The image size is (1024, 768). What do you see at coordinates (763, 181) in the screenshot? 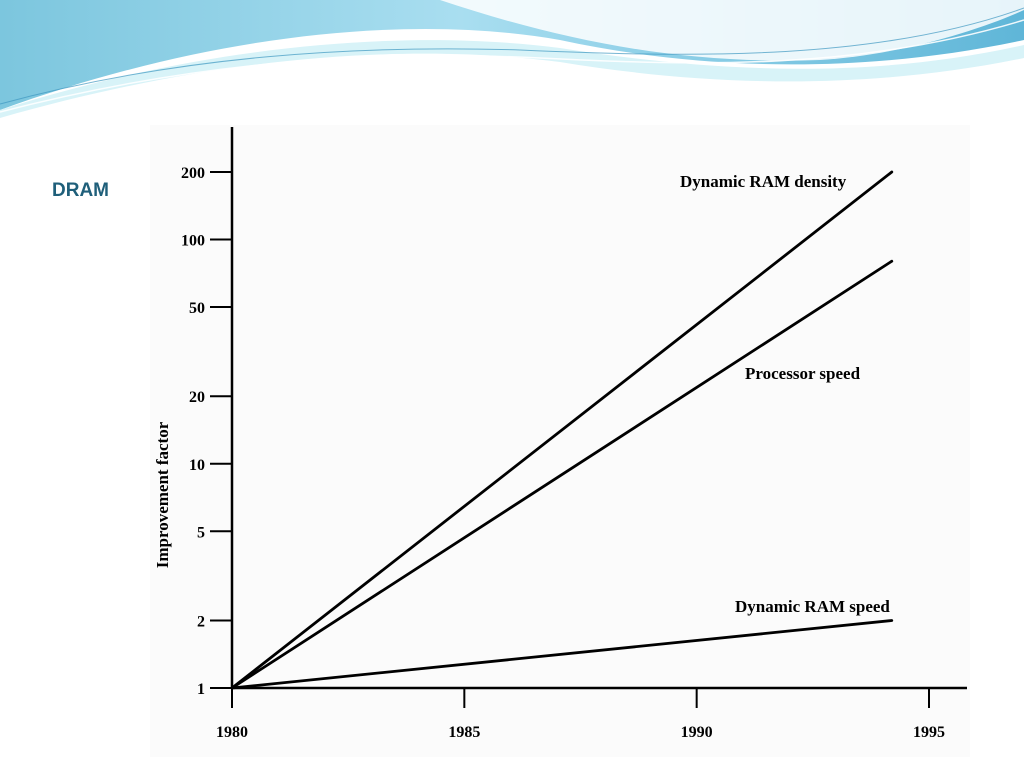
I see `series-label-dram-density: Dynamic RAM density` at bounding box center [763, 181].